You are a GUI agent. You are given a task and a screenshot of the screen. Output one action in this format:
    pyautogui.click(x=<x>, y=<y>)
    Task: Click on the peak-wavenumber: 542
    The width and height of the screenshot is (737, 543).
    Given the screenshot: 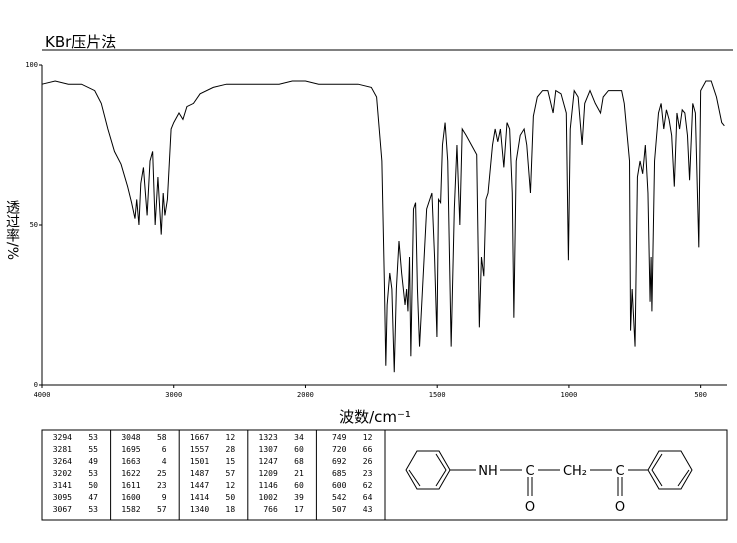 What is the action you would take?
    pyautogui.click(x=339, y=497)
    